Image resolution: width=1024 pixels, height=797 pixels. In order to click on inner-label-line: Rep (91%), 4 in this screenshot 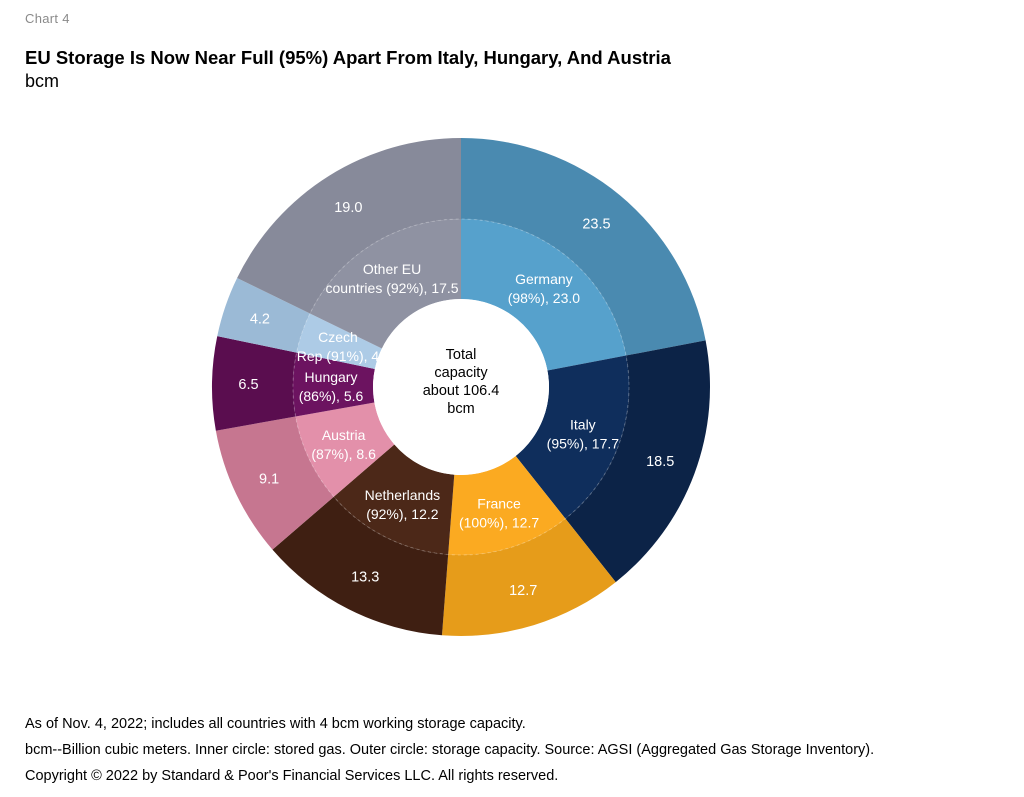, I will do `click(338, 356)`.